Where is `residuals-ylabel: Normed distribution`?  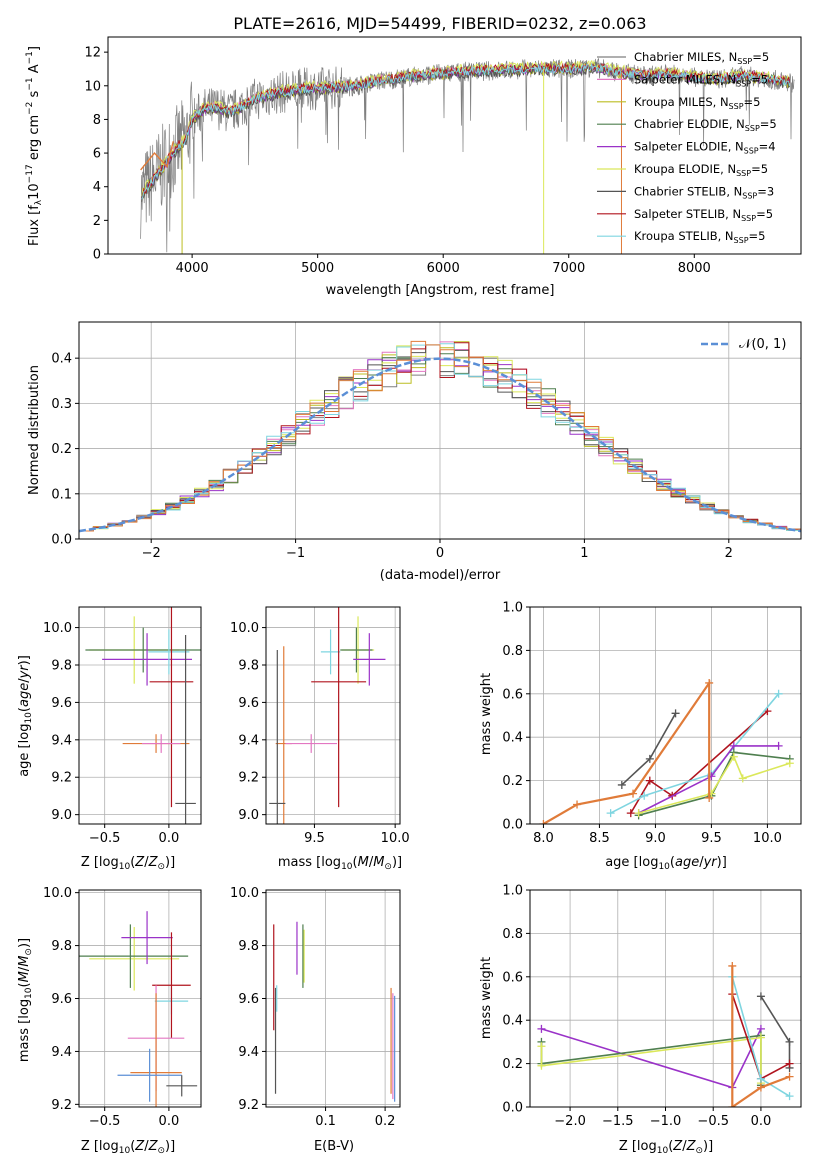 residuals-ylabel: Normed distribution is located at coordinates (34, 430).